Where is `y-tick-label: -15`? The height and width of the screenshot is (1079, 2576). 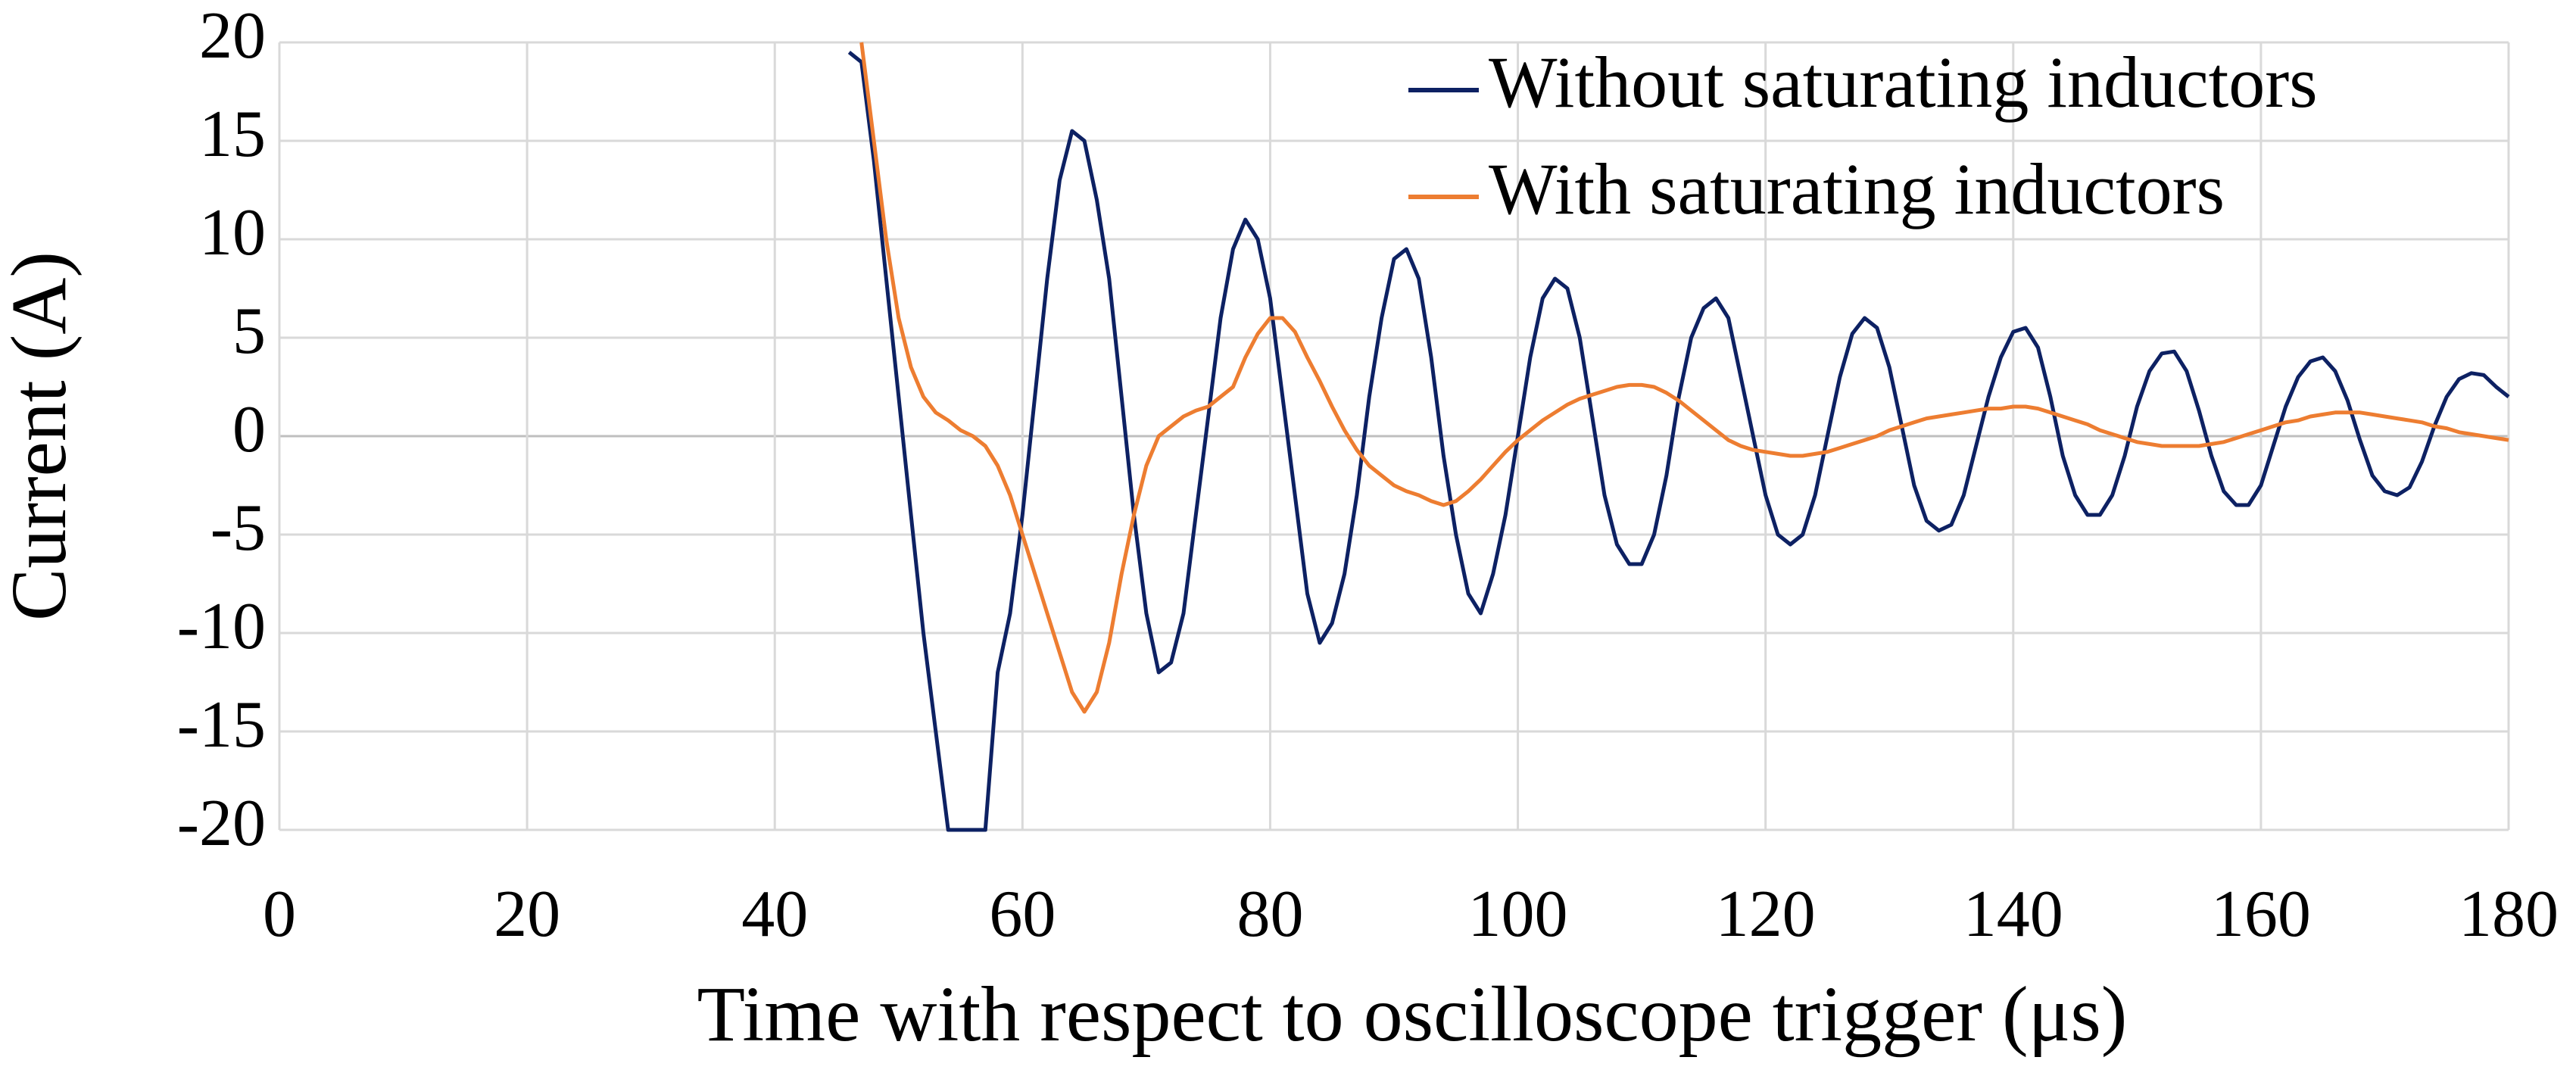 y-tick-label: -15 is located at coordinates (221, 725).